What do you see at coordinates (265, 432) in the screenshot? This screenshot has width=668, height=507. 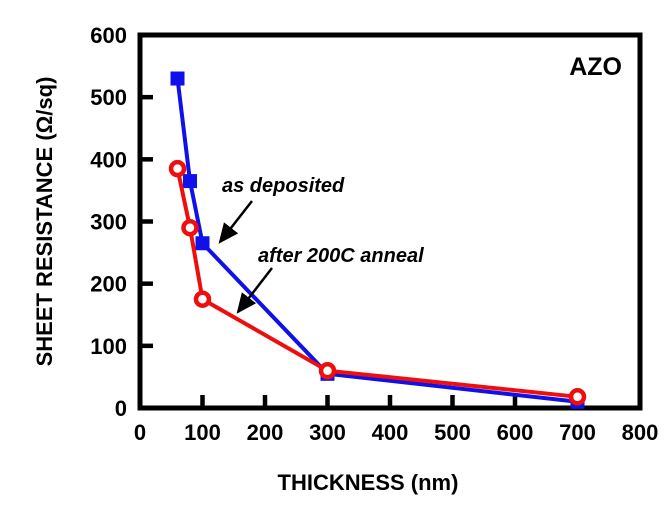 I see `x-tick-label: 200` at bounding box center [265, 432].